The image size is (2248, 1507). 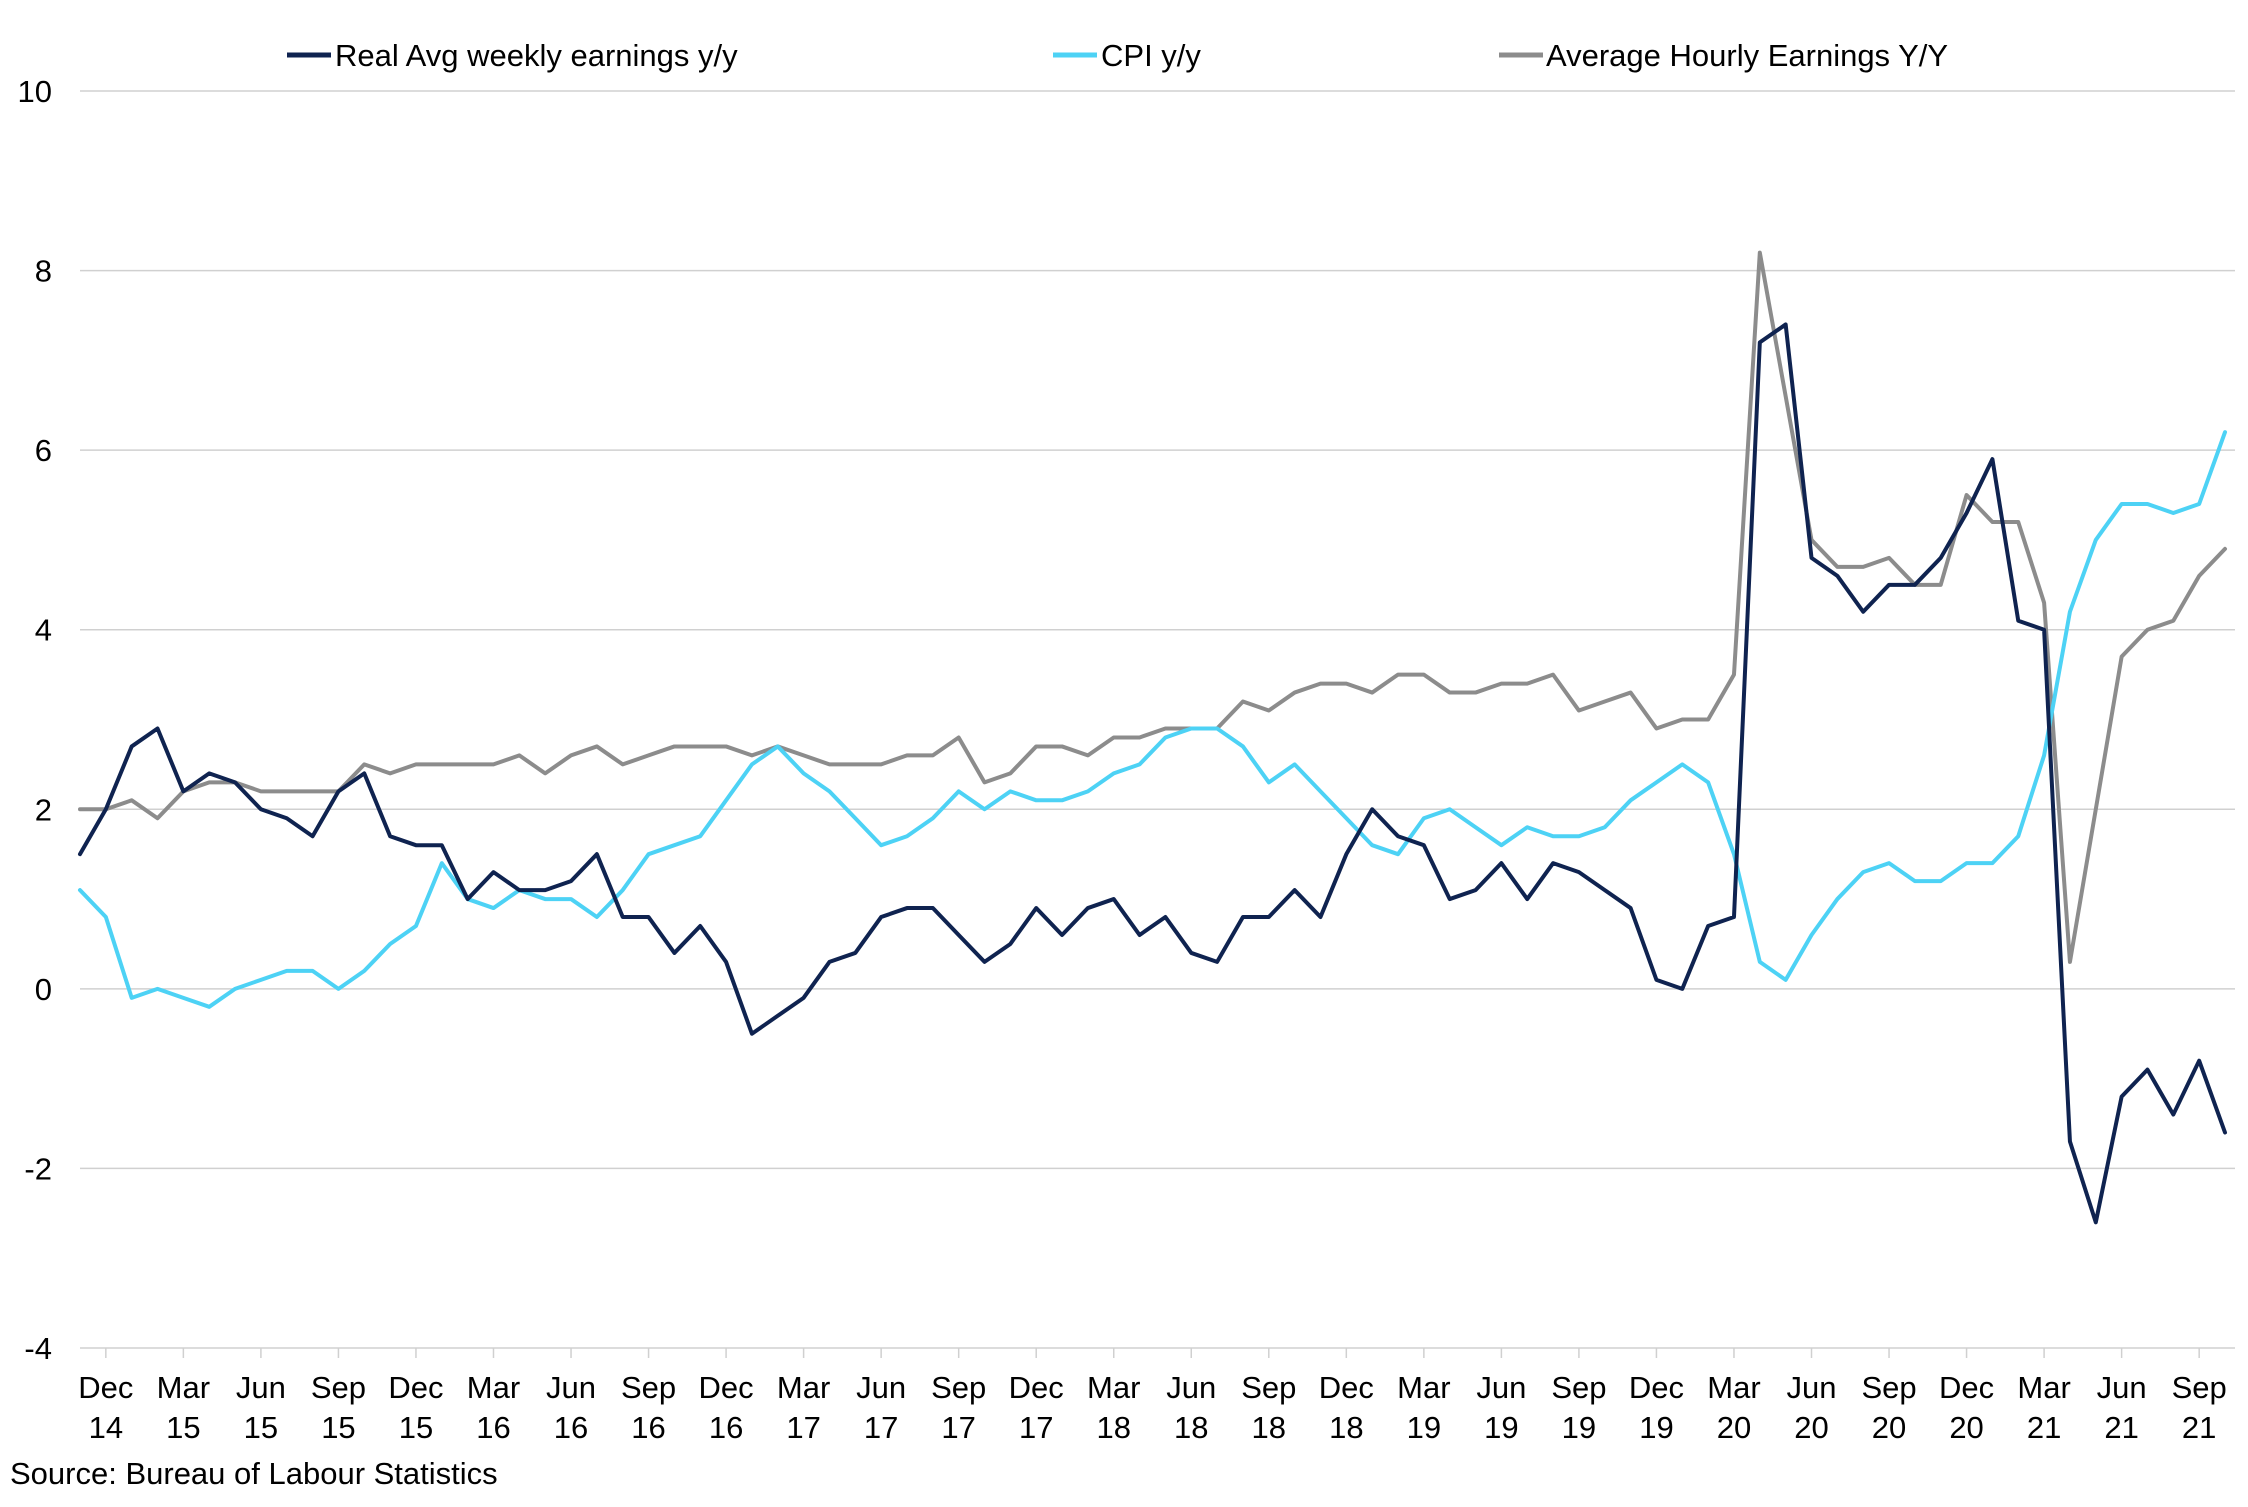 I want to click on y-tick-label: 4, so click(x=43, y=630).